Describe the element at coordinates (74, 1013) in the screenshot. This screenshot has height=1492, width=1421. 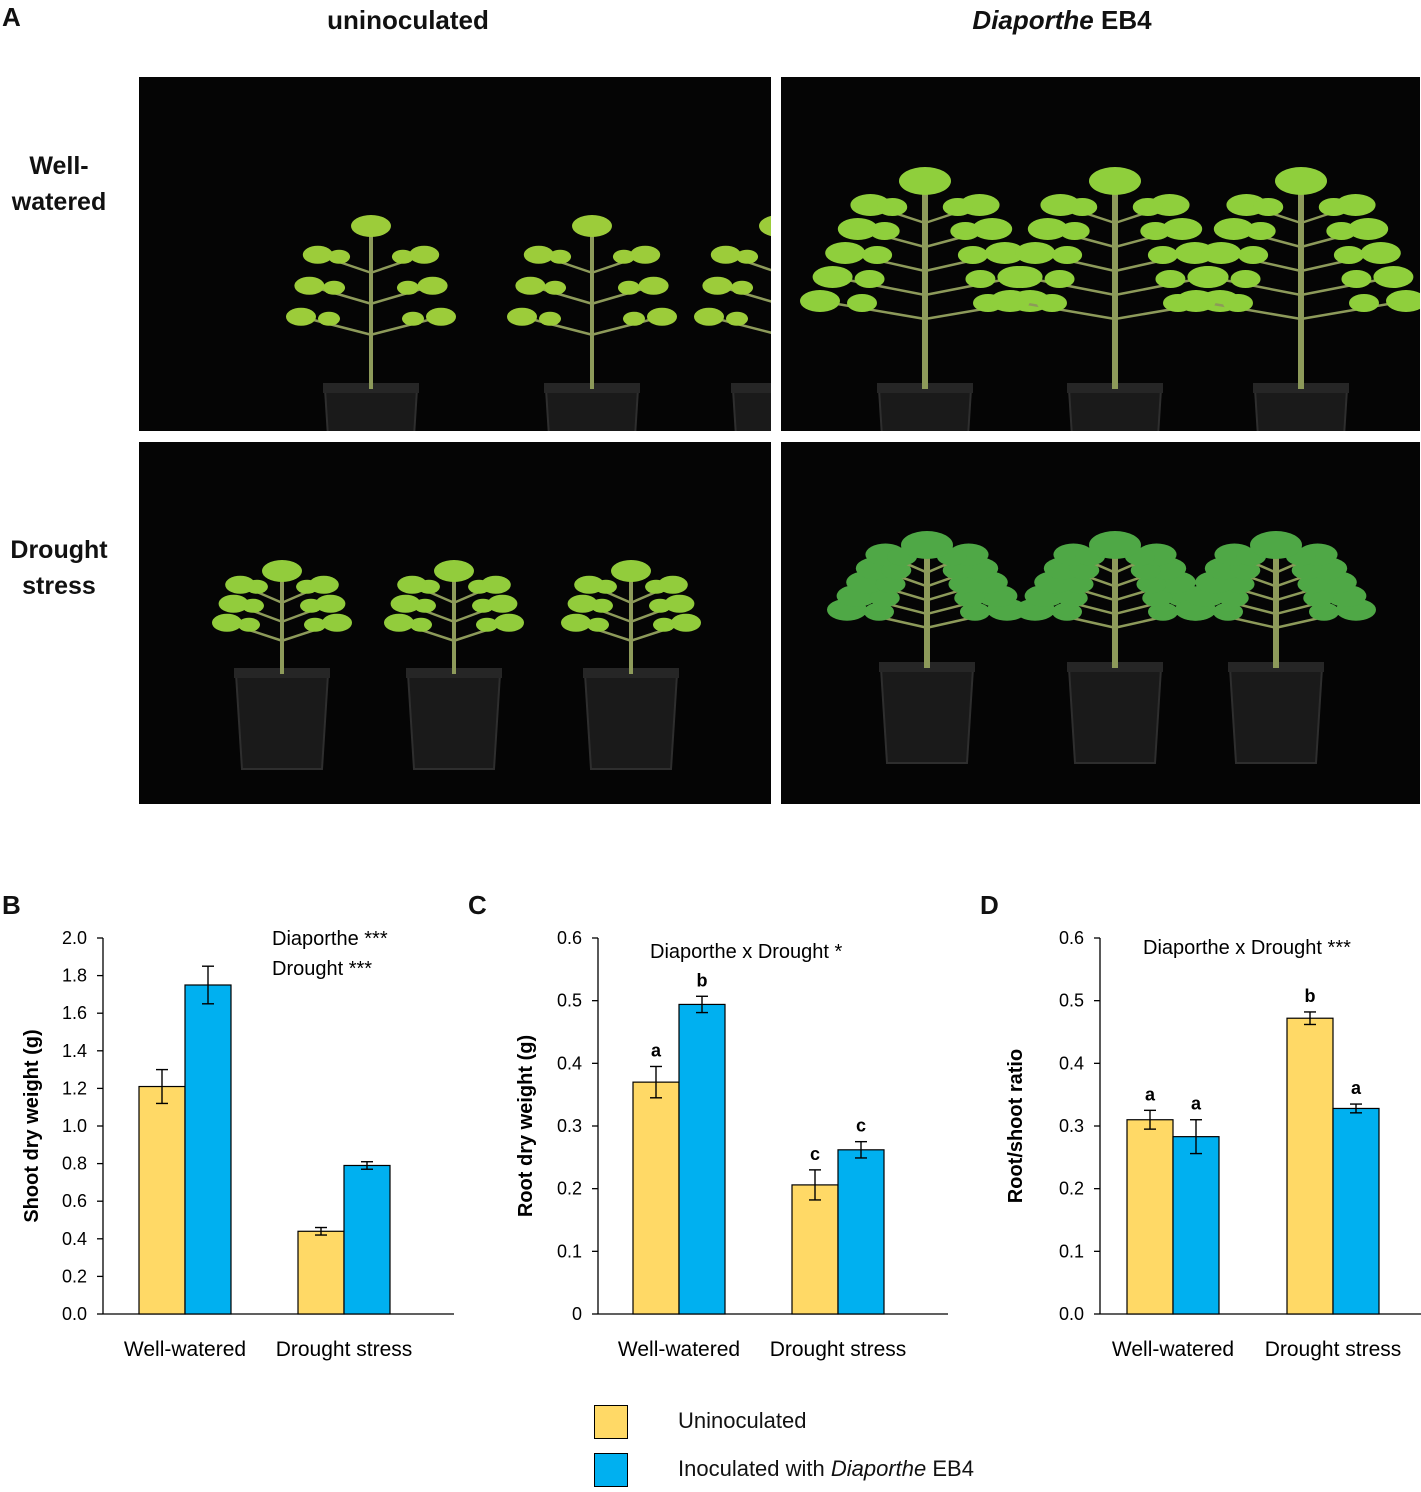
I see `y-tick-label: 1.6` at that location.